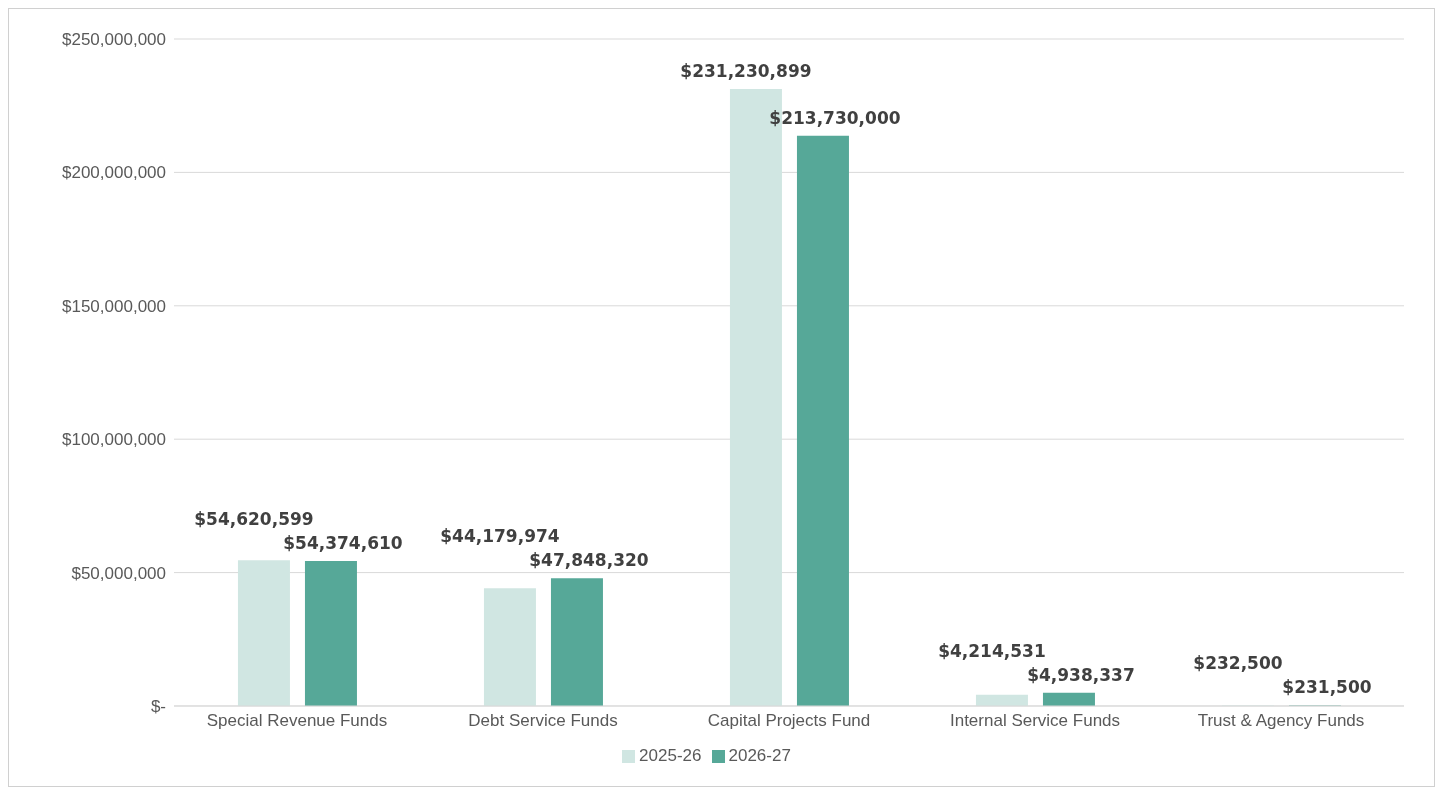 This screenshot has width=1441, height=793. What do you see at coordinates (789, 721) in the screenshot?
I see `x-tick-label: Capital Projects Fund` at bounding box center [789, 721].